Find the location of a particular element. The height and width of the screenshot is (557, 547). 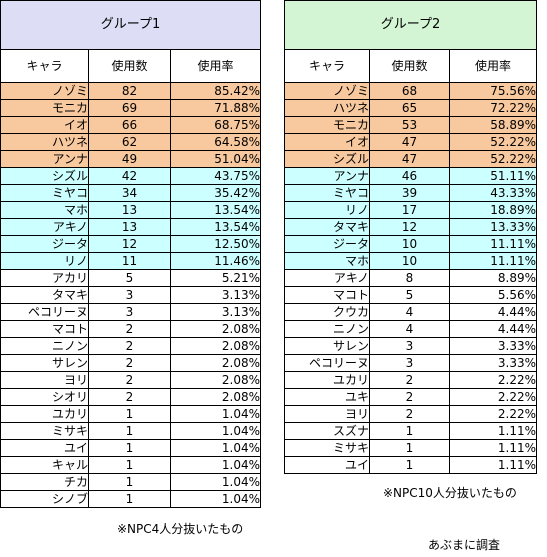

usage-count-cell: 69 is located at coordinates (129, 108).